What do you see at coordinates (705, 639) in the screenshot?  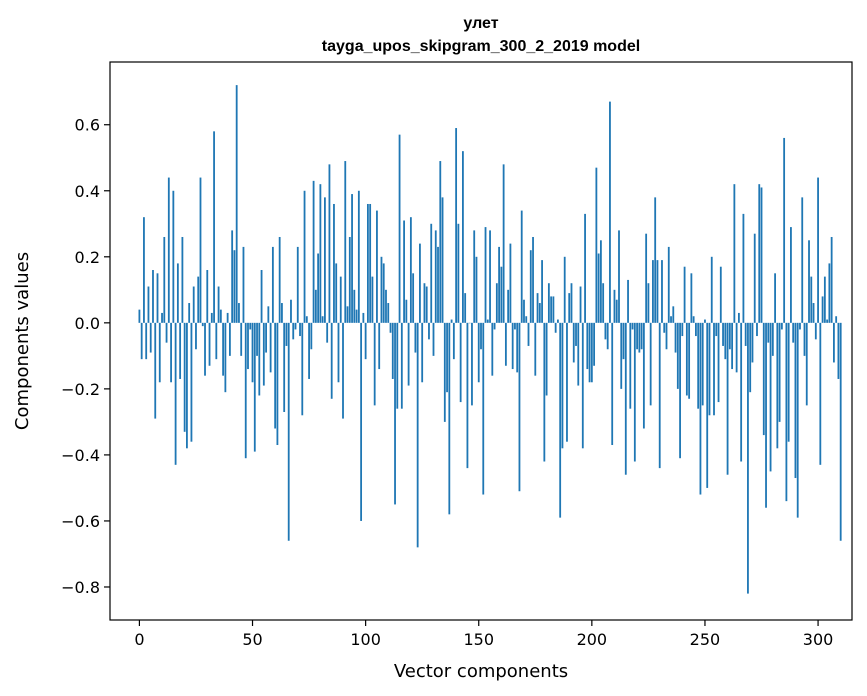 I see `x-tick-label: 250` at bounding box center [705, 639].